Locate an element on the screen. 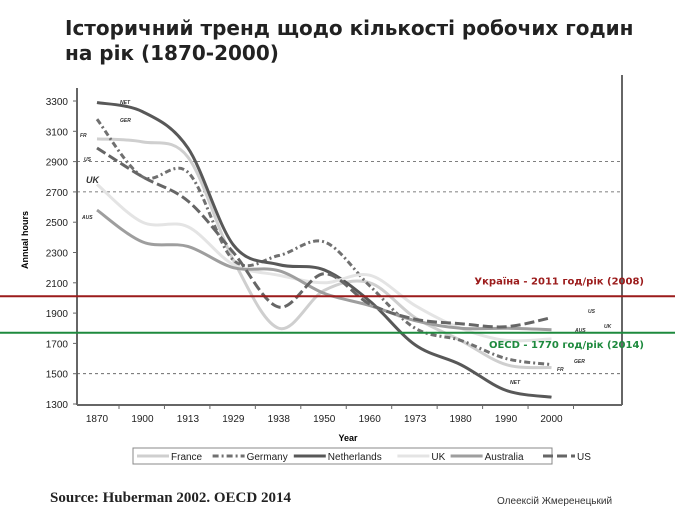 Image resolution: width=675 pixels, height=523 pixels. legend-entry: Netherlands is located at coordinates (355, 457).